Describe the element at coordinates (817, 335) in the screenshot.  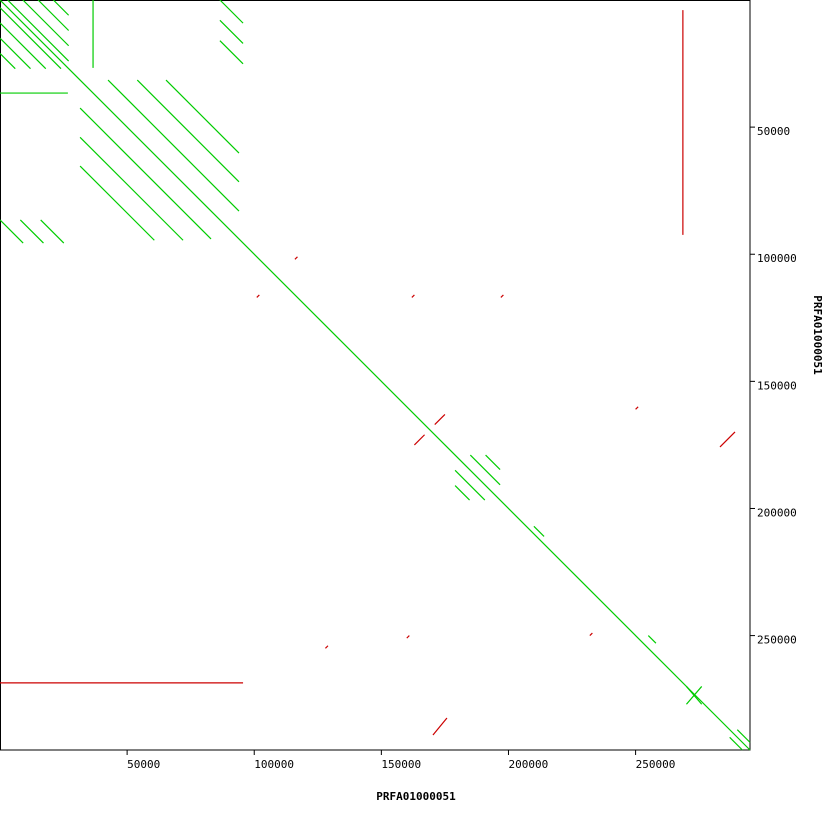
I see `y-axis-title: PRFA01000051` at that location.